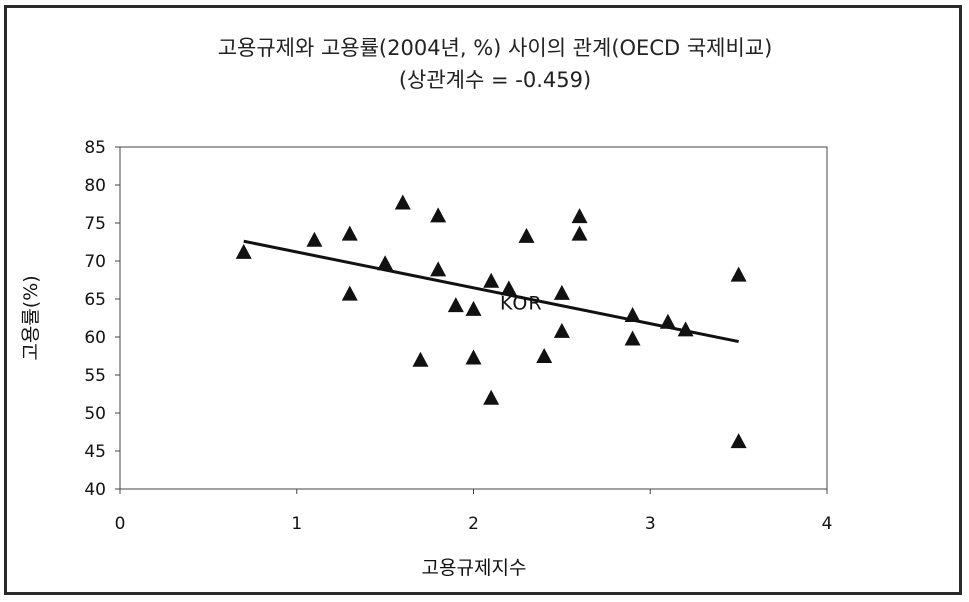 This screenshot has height=602, width=969. Describe the element at coordinates (495, 80) in the screenshot. I see `chart-subtitle: (상관계수 = -0.459)` at that location.